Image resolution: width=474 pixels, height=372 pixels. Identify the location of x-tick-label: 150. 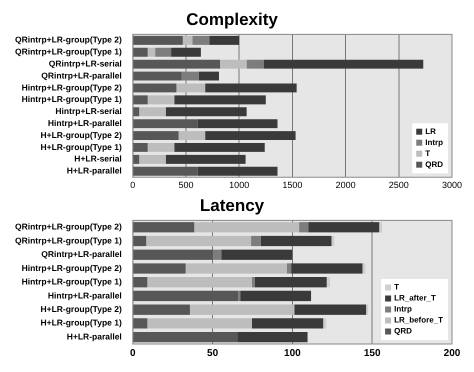
(372, 353).